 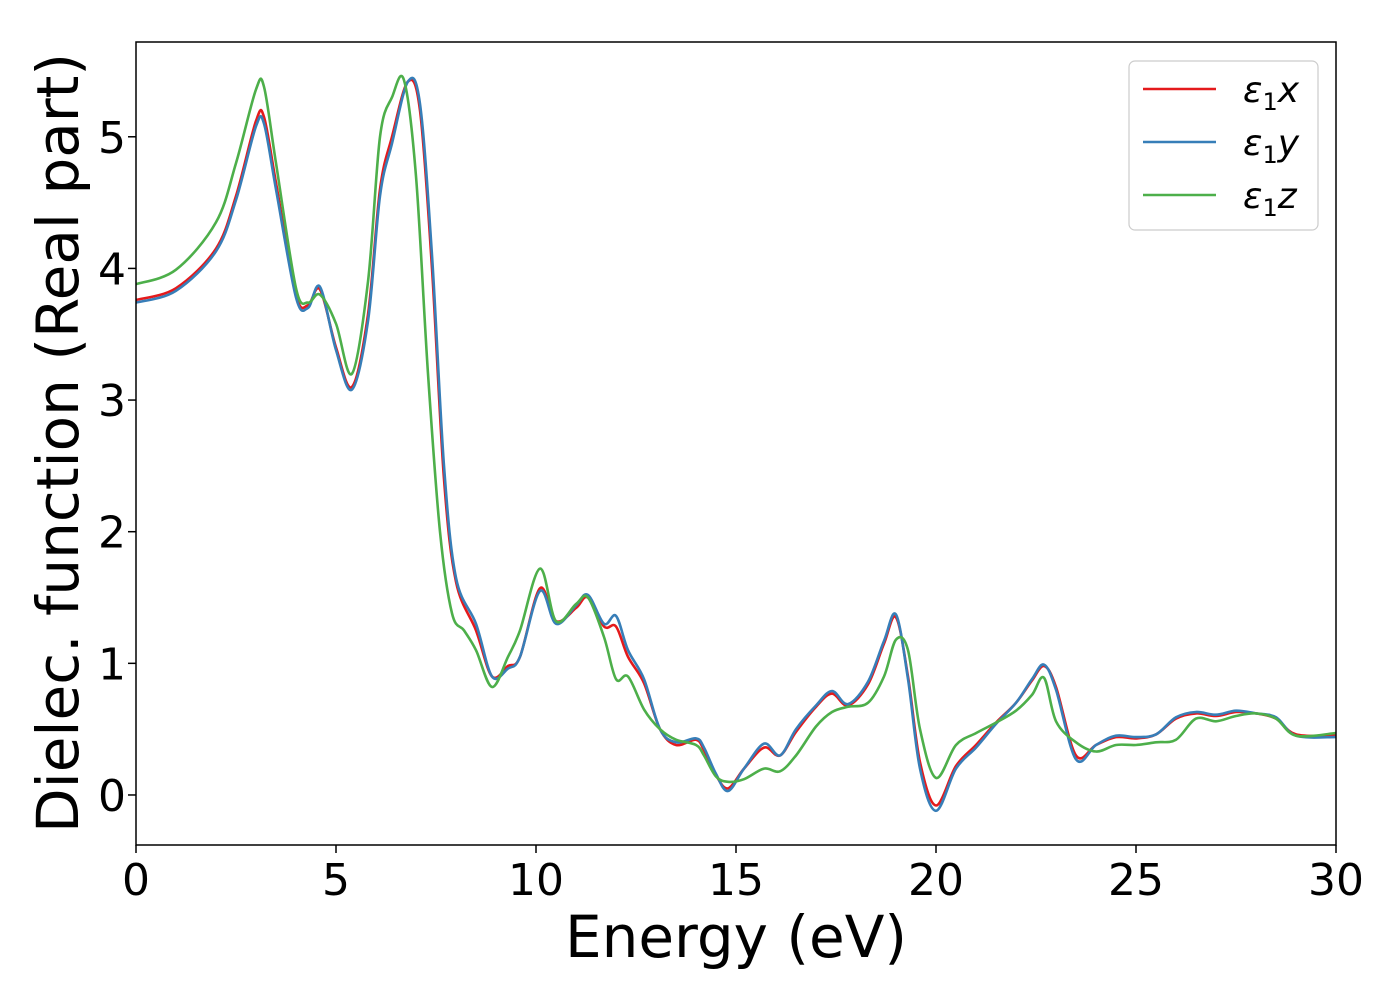 I want to click on y-axis-ticks: 0 1 2 3 4 5, so click(x=117, y=467).